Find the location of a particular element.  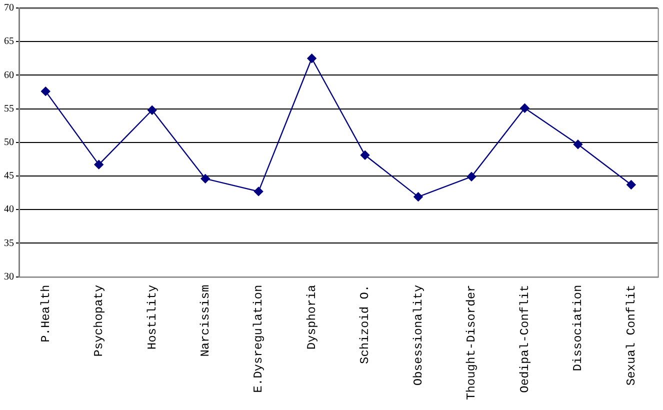

x-tick-label: Sexual Conflit is located at coordinates (631, 335).